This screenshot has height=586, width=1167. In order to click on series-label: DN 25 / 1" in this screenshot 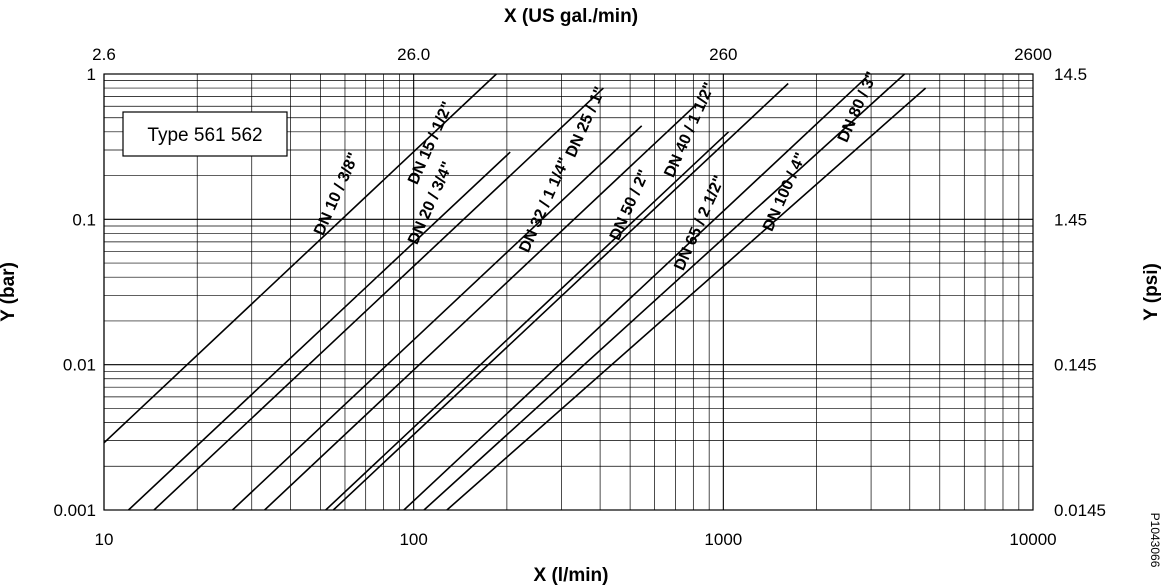, I will do `click(586, 122)`.